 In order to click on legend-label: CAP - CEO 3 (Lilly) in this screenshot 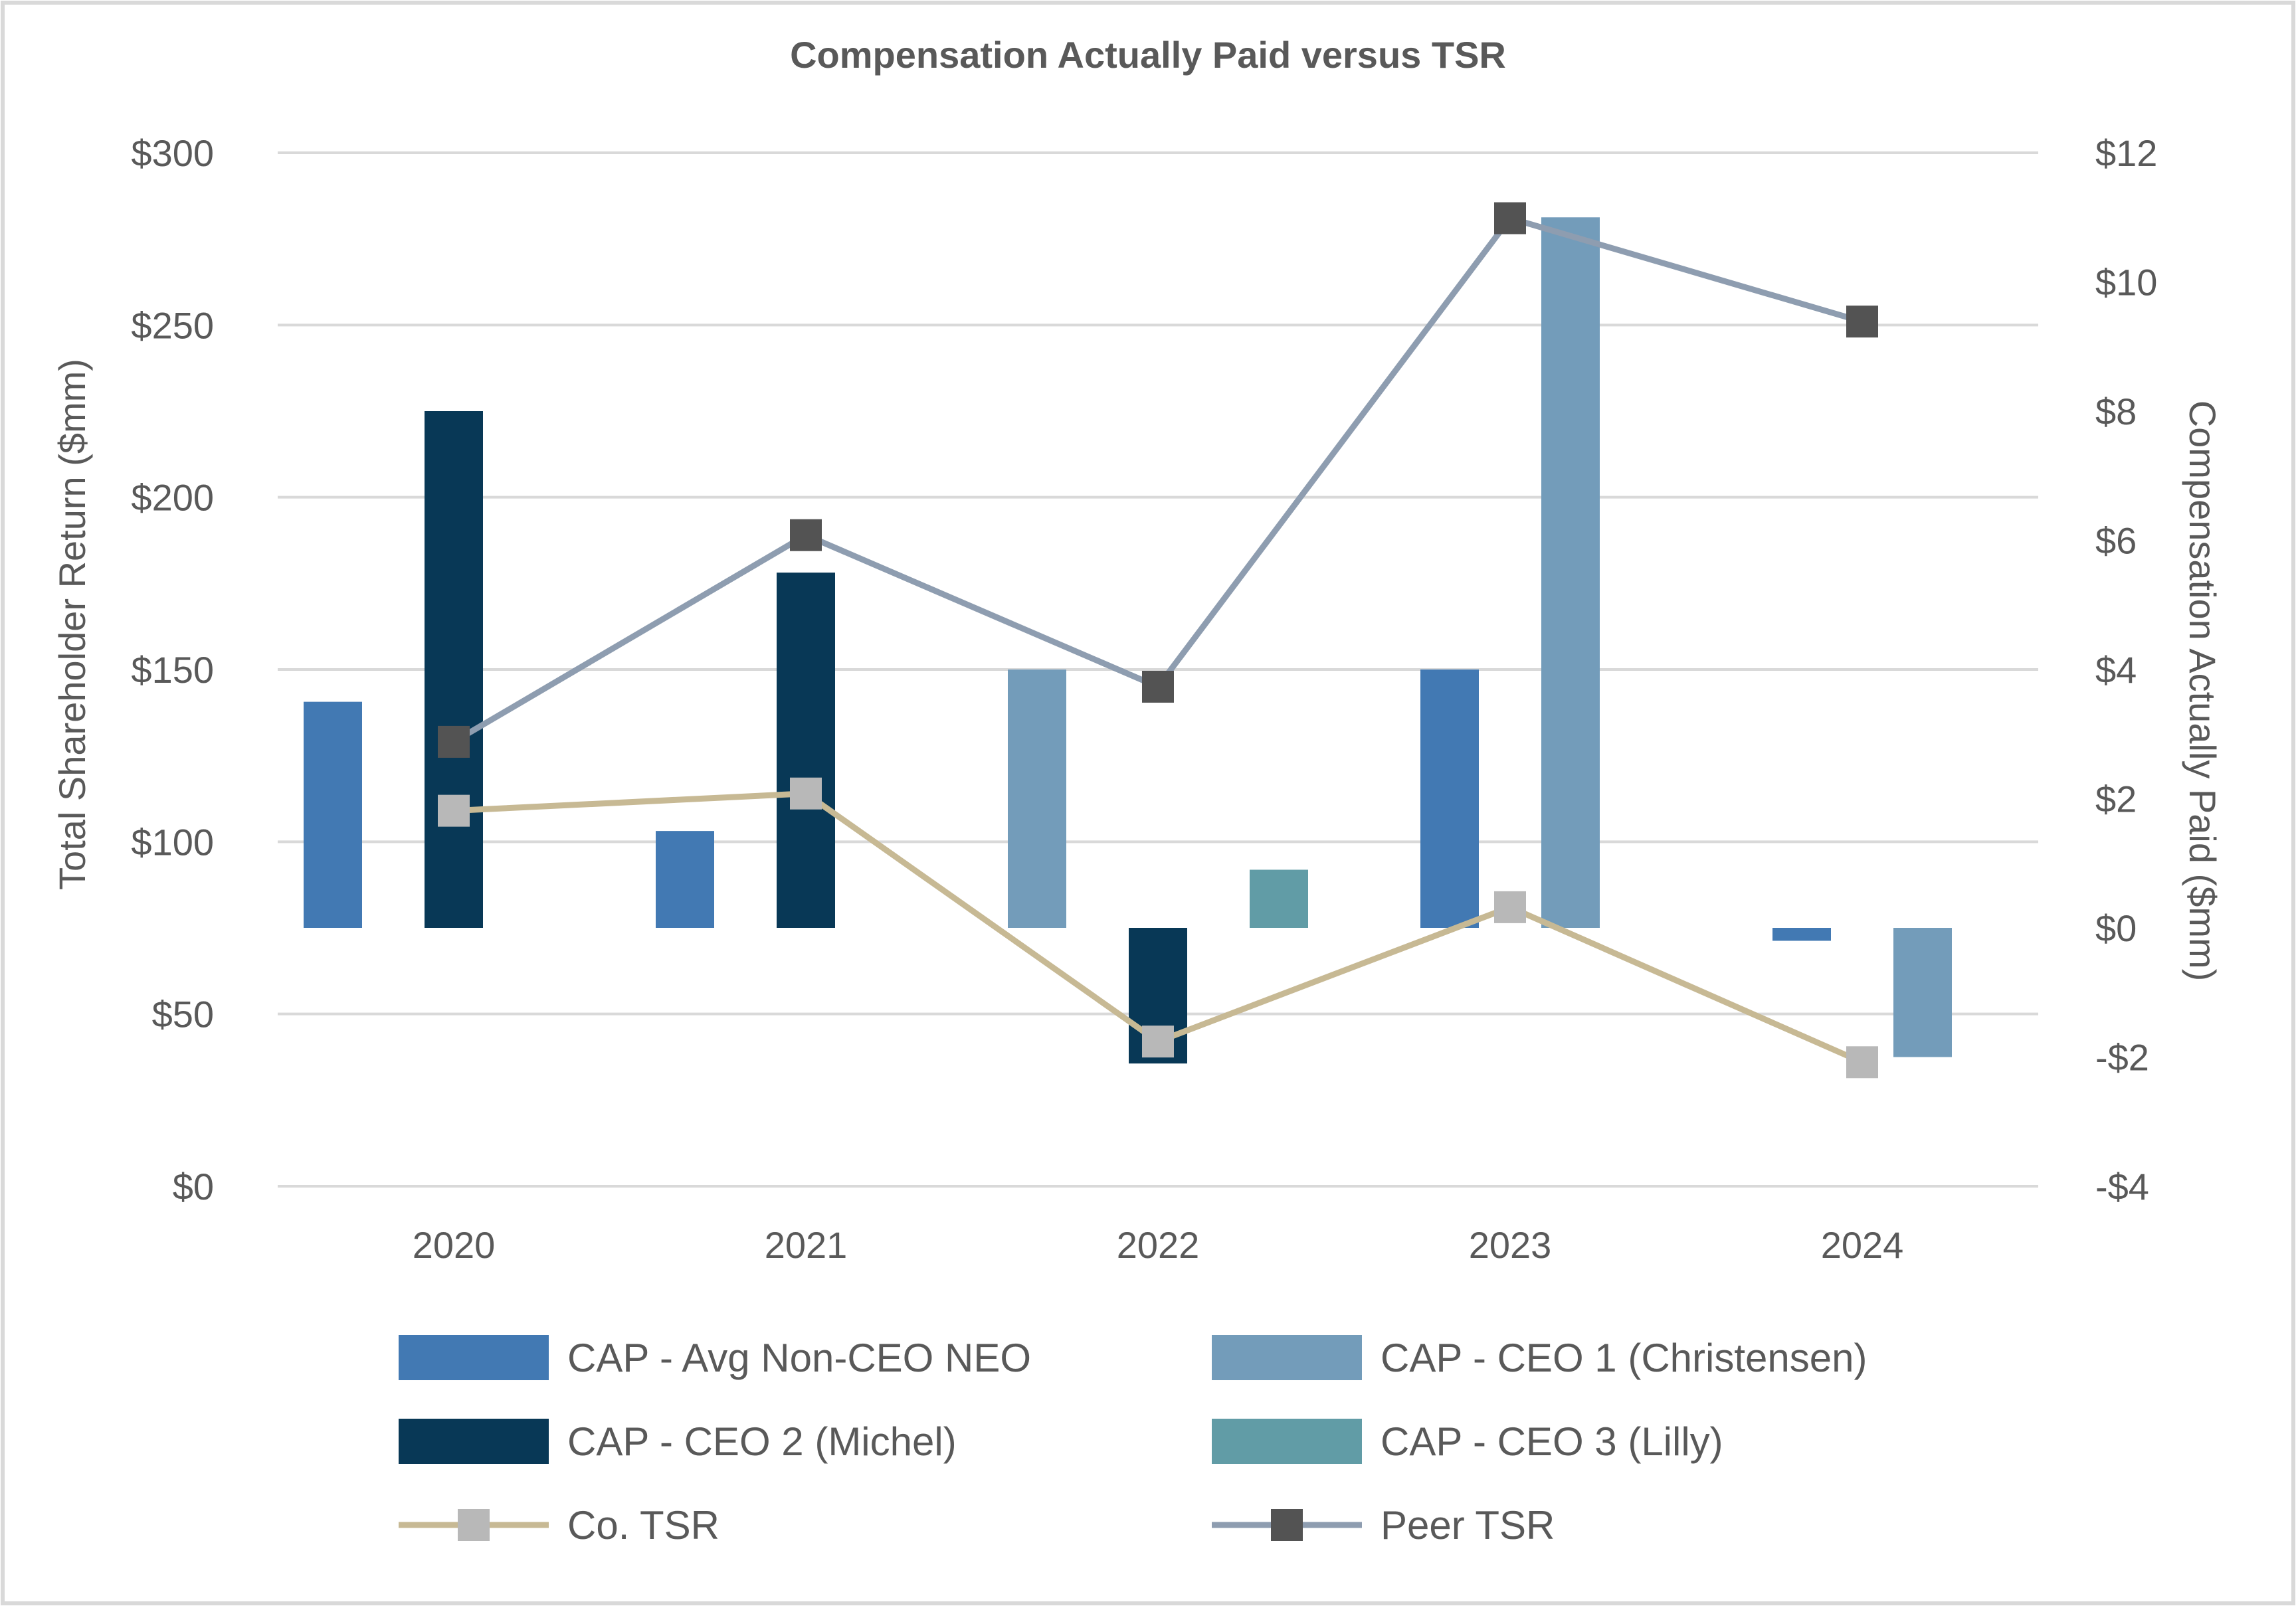, I will do `click(1552, 1441)`.